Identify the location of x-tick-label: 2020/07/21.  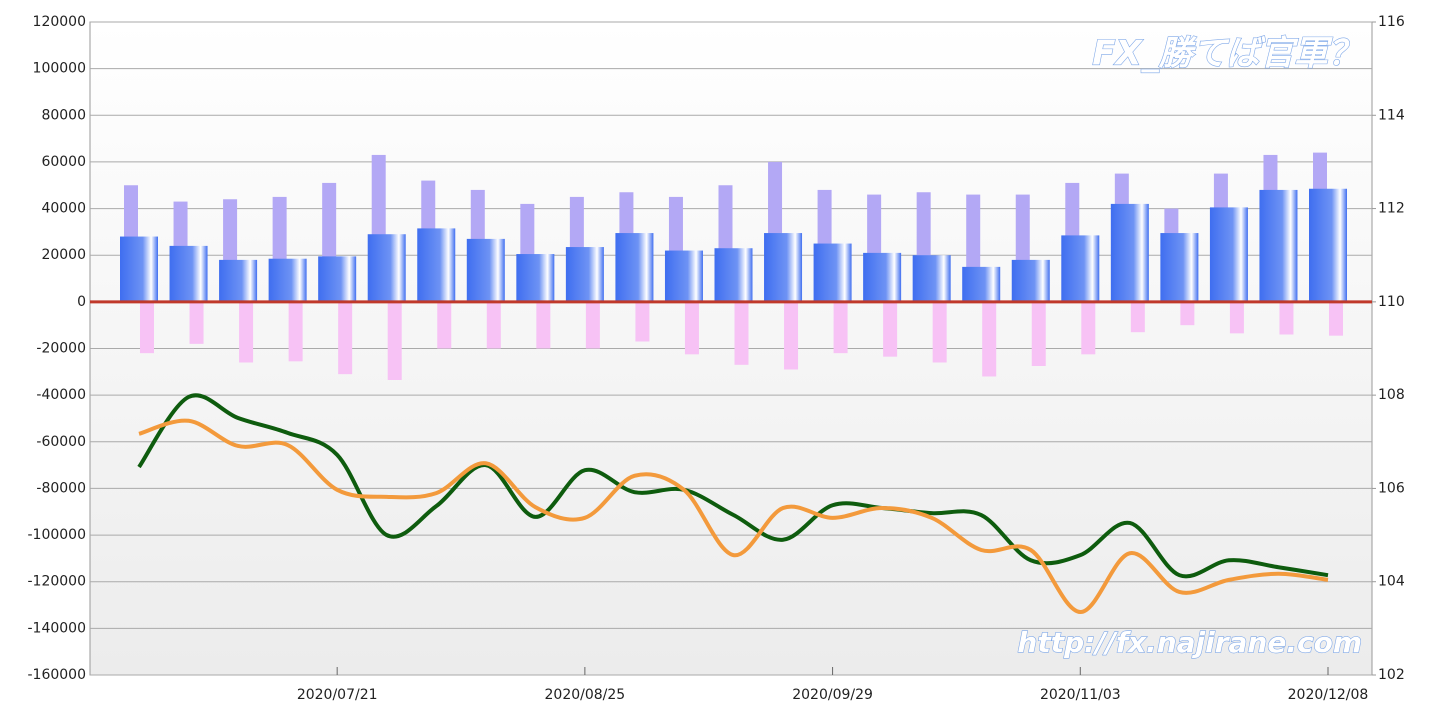
(337, 695).